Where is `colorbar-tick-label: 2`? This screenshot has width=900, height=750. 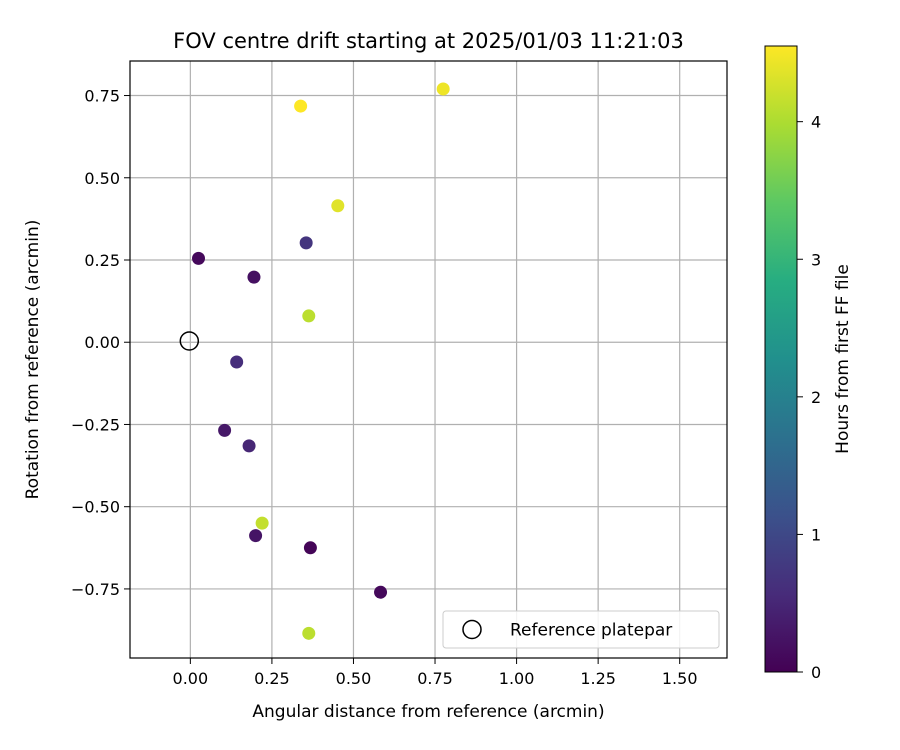 colorbar-tick-label: 2 is located at coordinates (816, 397).